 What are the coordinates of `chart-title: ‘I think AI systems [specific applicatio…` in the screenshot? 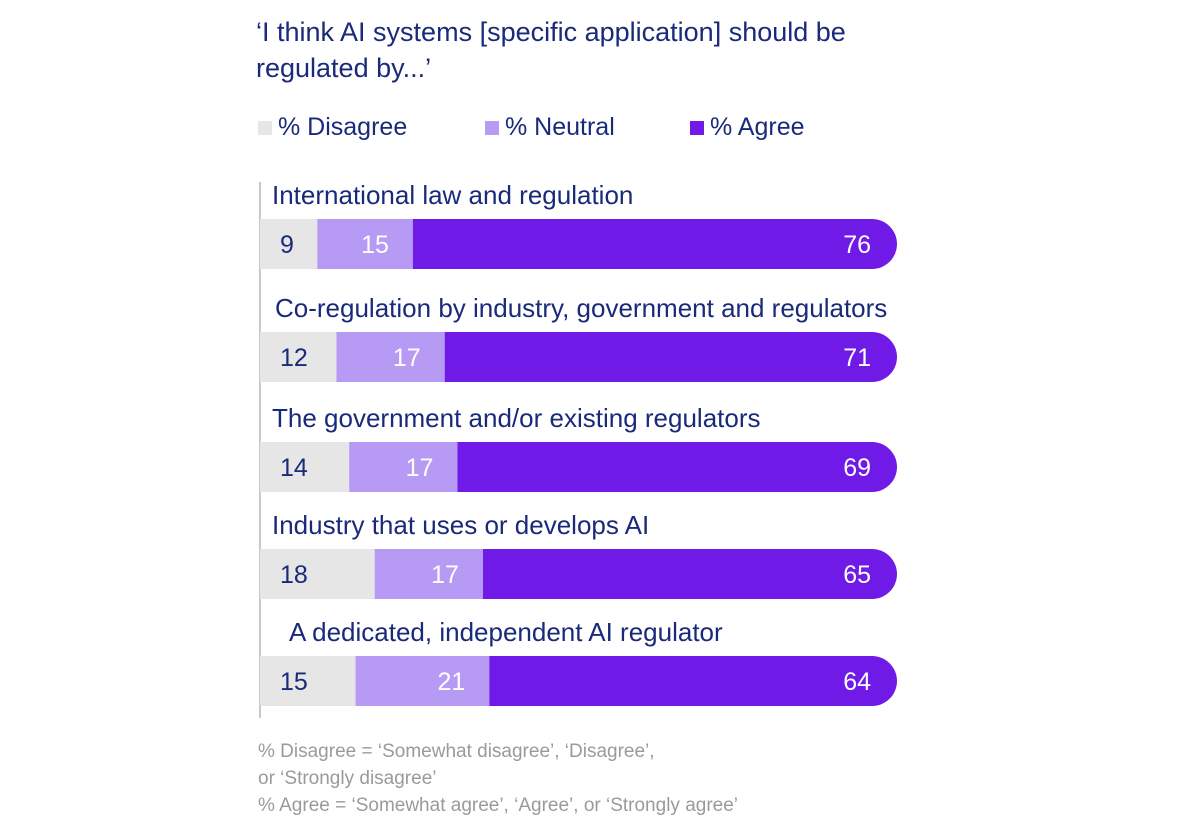 It's located at (551, 50).